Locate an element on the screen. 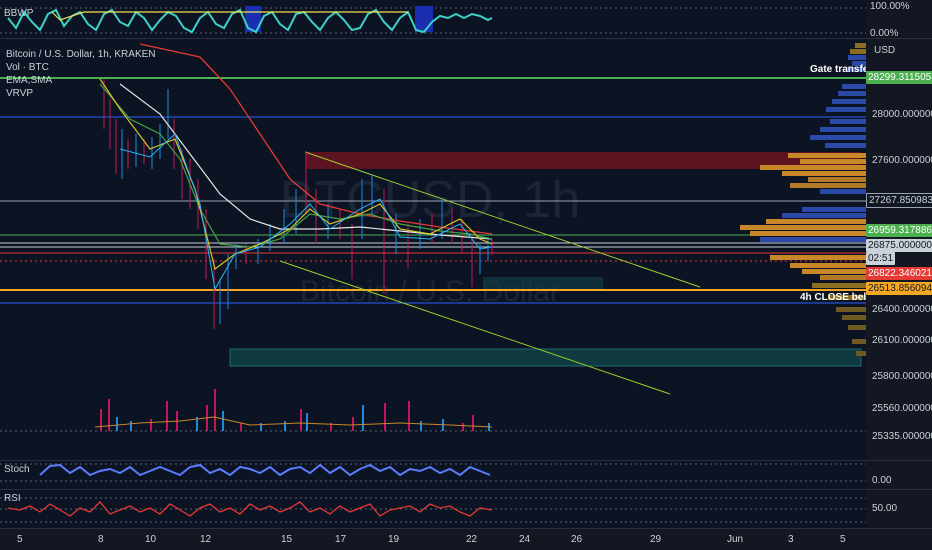 This screenshot has width=932, height=550. symbol-title: Bitcoin / U.S. Dollar, 1h, KRAKEN is located at coordinates (81, 54).